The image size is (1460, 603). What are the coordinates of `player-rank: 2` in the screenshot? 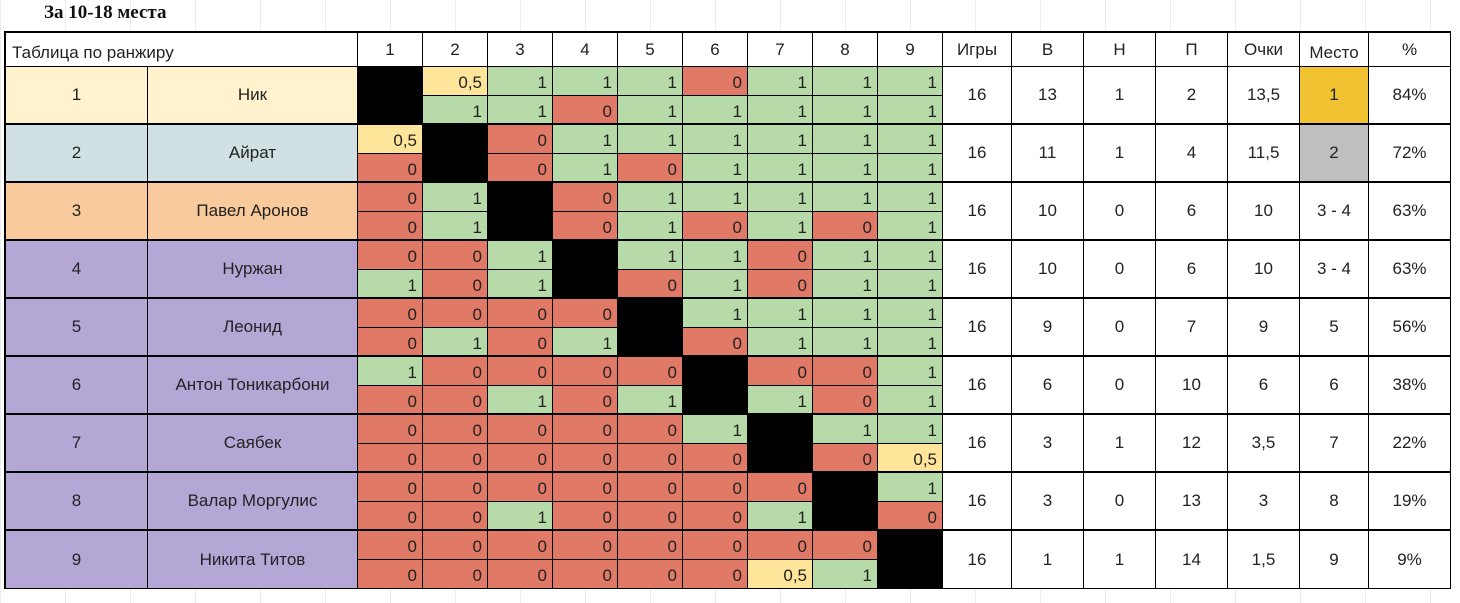 It's located at (77, 154).